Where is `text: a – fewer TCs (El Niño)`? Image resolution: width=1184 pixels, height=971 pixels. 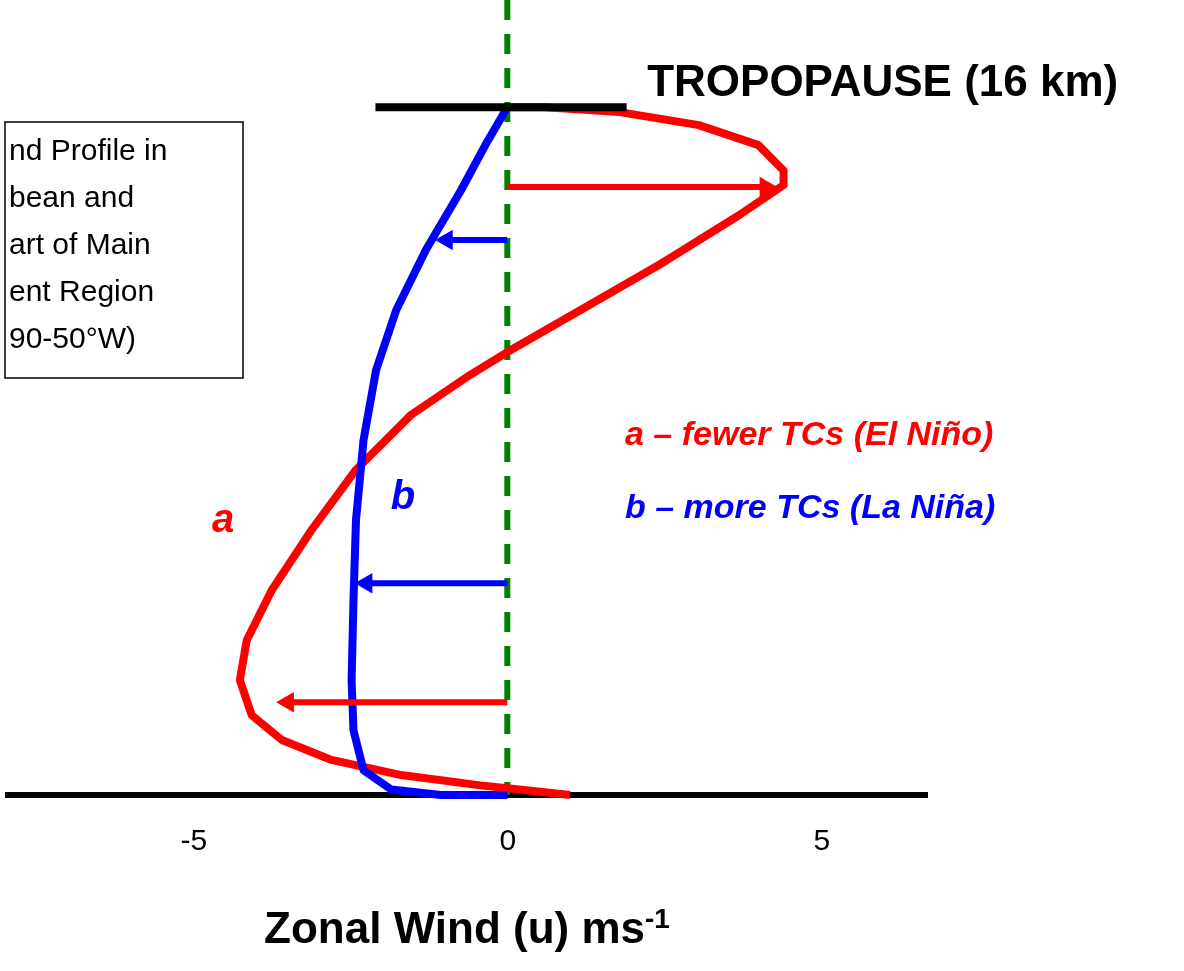
text: a – fewer TCs (El Niño) is located at coordinates (809, 433).